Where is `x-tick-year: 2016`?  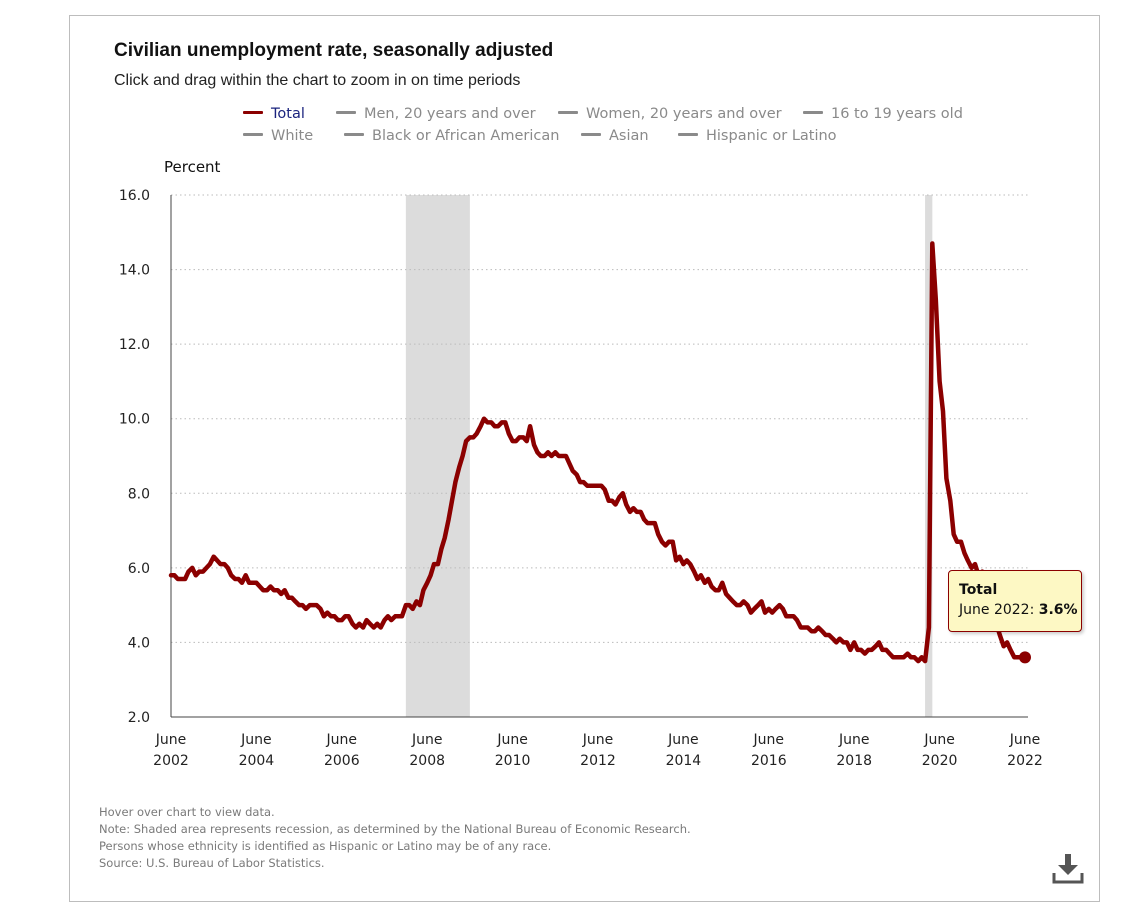 x-tick-year: 2016 is located at coordinates (769, 761).